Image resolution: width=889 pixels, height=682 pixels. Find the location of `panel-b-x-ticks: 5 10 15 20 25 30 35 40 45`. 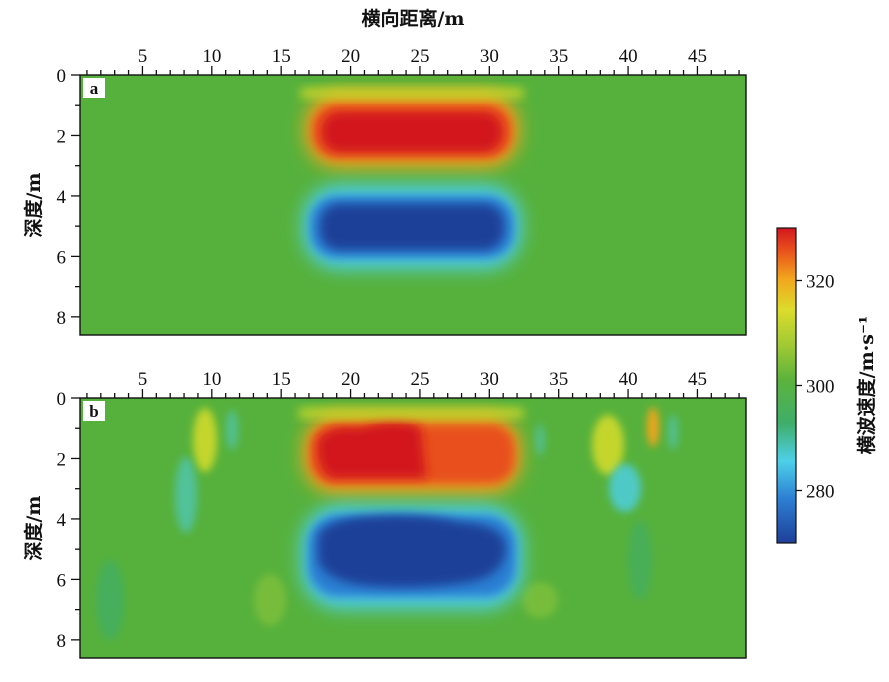

panel-b-x-ticks: 5 10 15 20 25 30 35 40 45 is located at coordinates (413, 383).